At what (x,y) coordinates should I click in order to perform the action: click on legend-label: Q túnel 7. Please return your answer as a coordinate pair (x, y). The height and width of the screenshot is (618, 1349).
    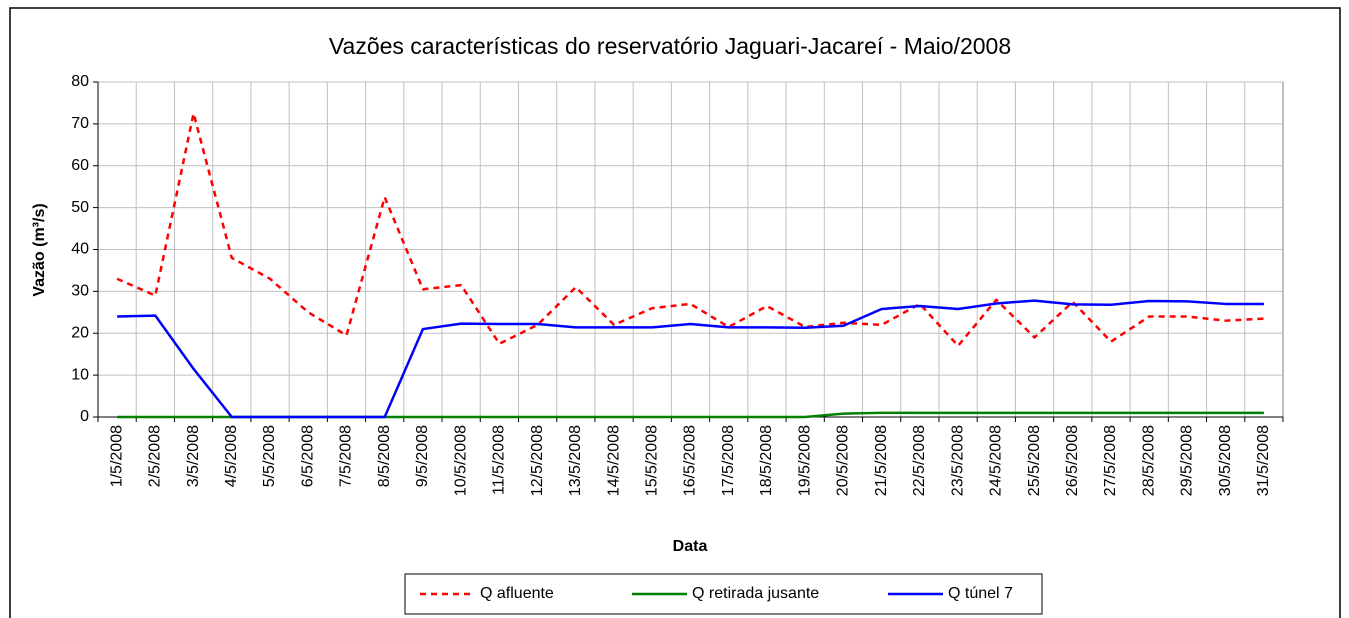
    Looking at the image, I should click on (980, 593).